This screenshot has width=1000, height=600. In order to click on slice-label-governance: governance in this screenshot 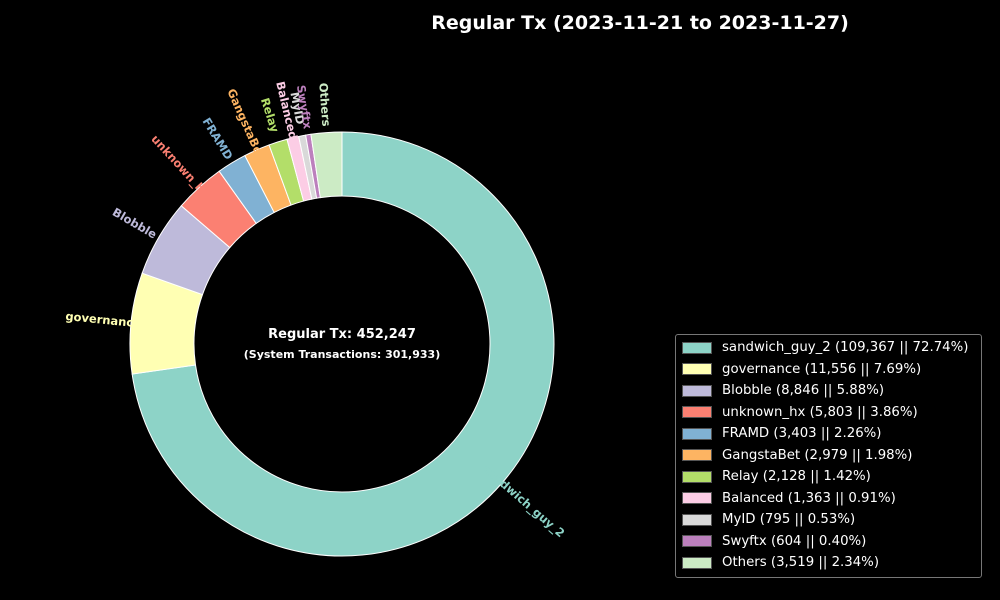, I will do `click(103, 319)`.